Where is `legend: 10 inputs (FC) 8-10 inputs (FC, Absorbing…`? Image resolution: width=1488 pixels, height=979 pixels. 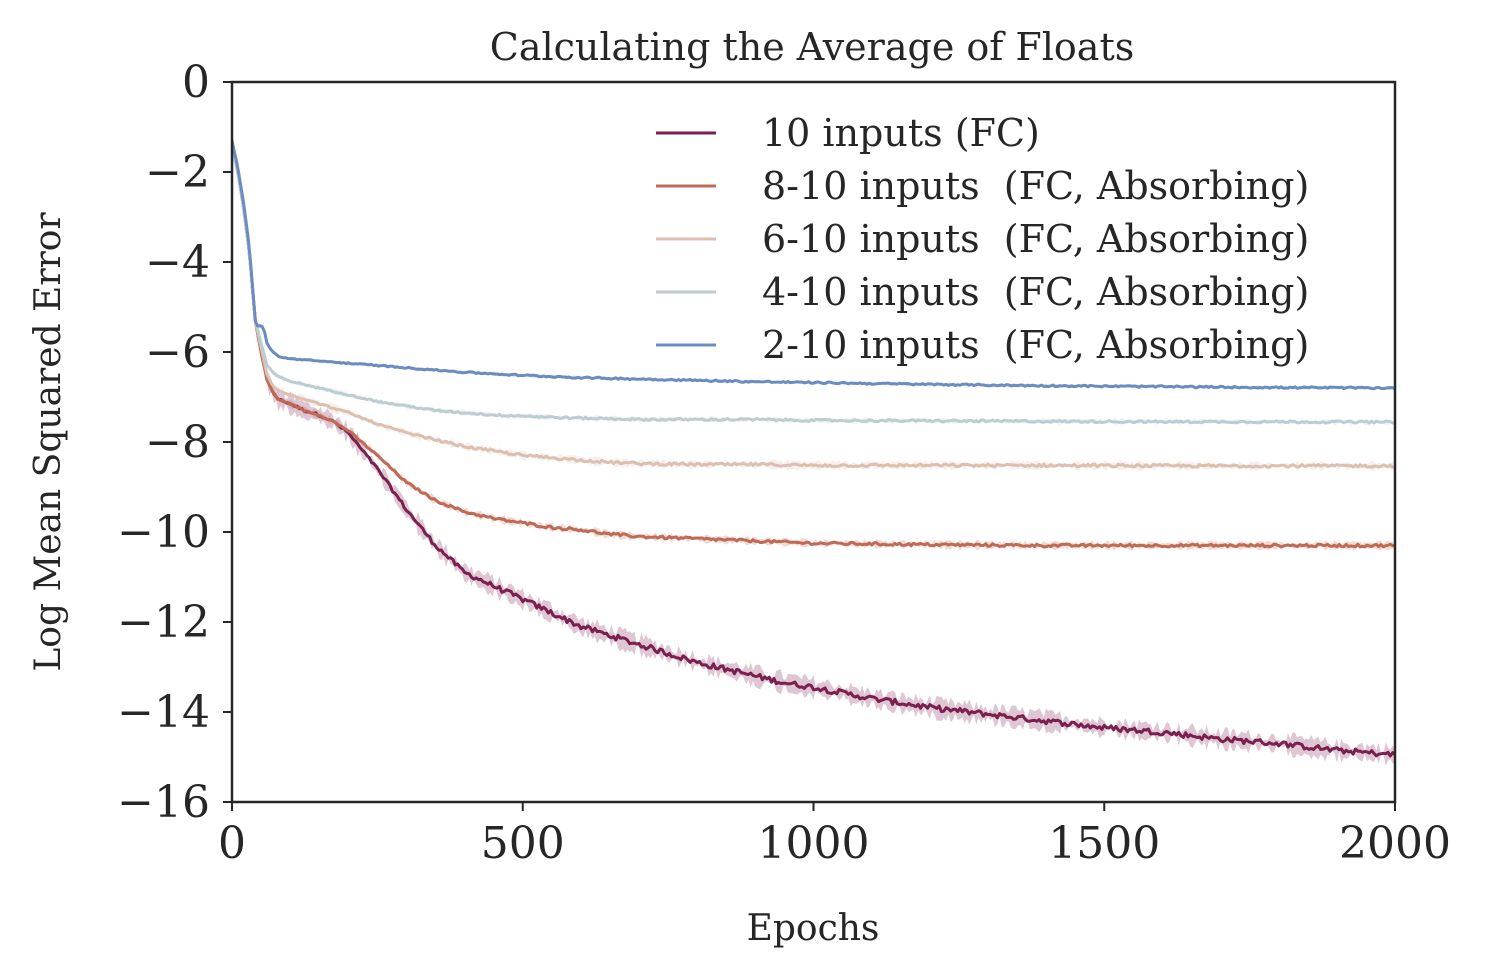 legend: 10 inputs (FC) 8-10 inputs (FC, Absorbing… is located at coordinates (982, 239).